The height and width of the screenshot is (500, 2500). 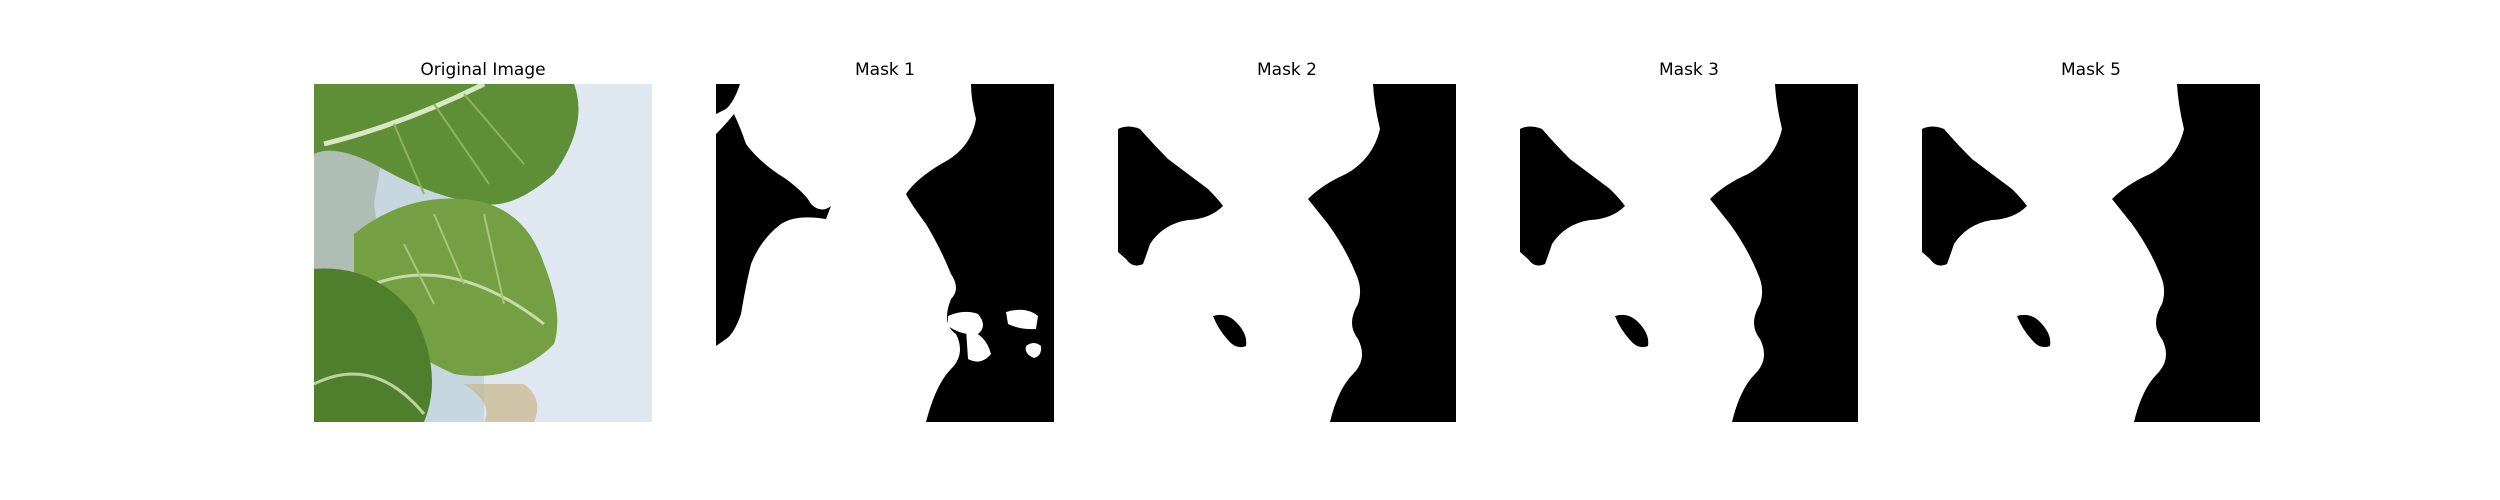 What do you see at coordinates (483, 70) in the screenshot?
I see `panel-title: Original Image` at bounding box center [483, 70].